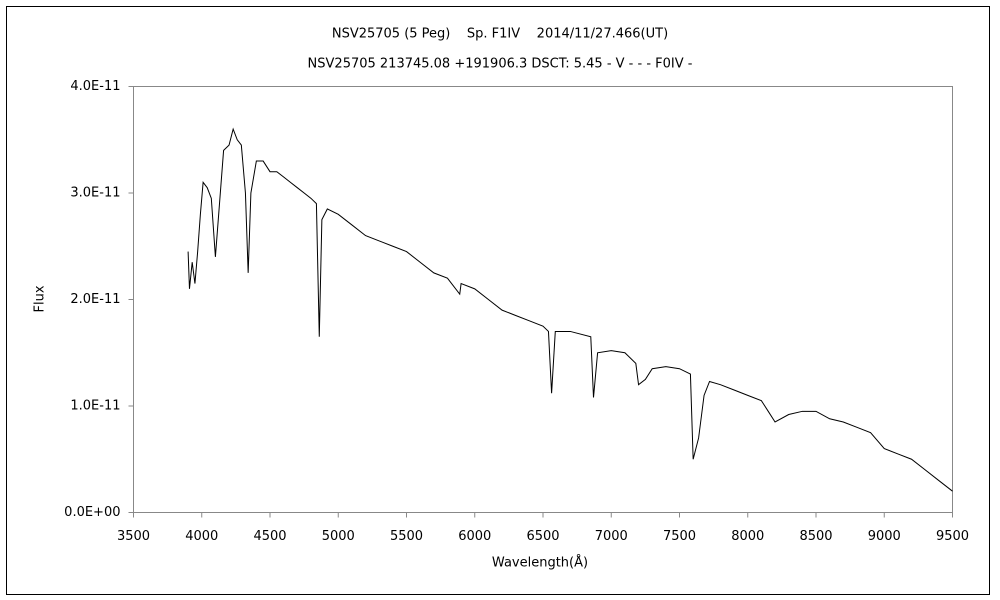  Describe the element at coordinates (884, 536) in the screenshot. I see `x-tick-label: 9000` at that location.